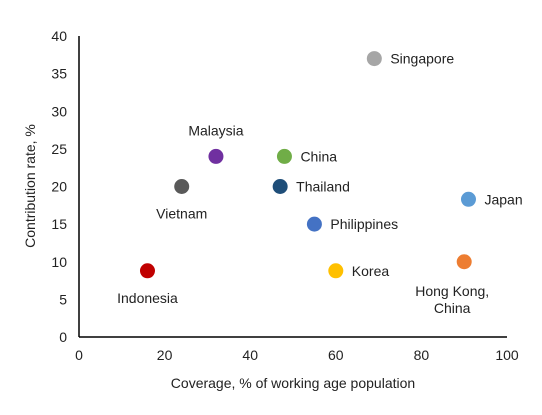  I want to click on y-tick-label: 15, so click(59, 224).